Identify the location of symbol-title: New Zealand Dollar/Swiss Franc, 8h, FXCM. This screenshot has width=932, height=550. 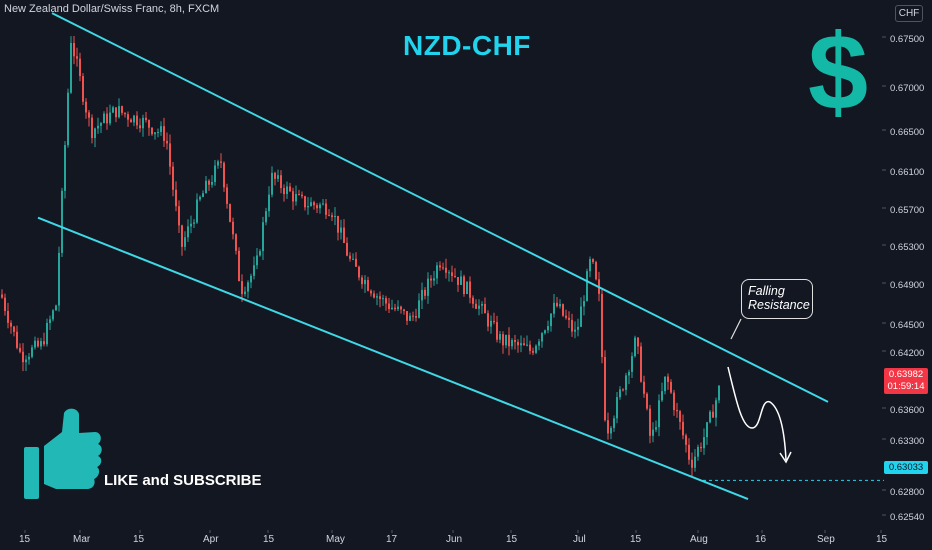
(112, 9).